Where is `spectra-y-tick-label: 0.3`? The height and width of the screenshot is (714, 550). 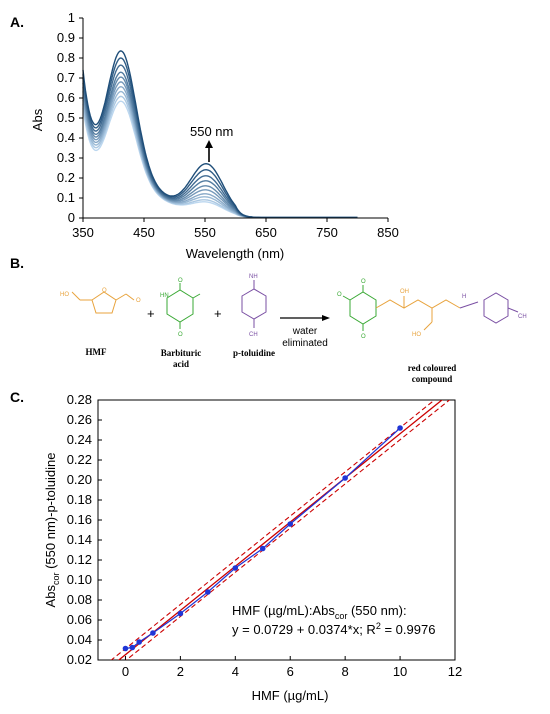
spectra-y-tick-label: 0.3 is located at coordinates (66, 157).